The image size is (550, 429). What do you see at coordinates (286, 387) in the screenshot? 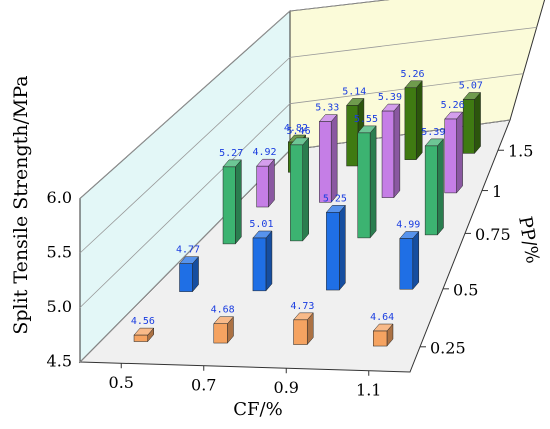
I see `x-tick-label: 0.9` at bounding box center [286, 387].